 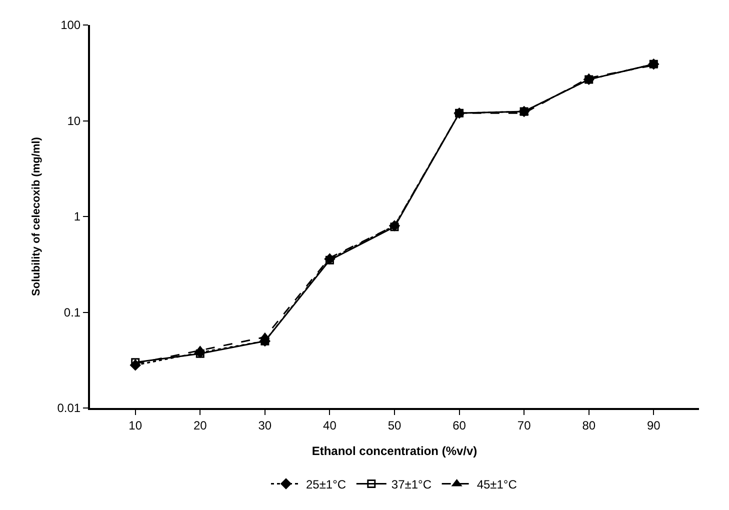 I want to click on x-tick-label: 30, so click(x=265, y=425).